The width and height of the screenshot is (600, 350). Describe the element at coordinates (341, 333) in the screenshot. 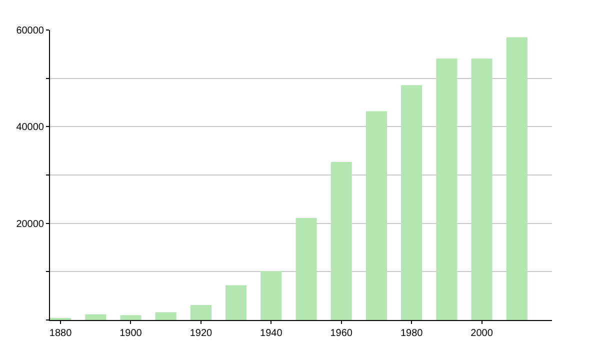

I see `x-tick-label: 1960` at that location.